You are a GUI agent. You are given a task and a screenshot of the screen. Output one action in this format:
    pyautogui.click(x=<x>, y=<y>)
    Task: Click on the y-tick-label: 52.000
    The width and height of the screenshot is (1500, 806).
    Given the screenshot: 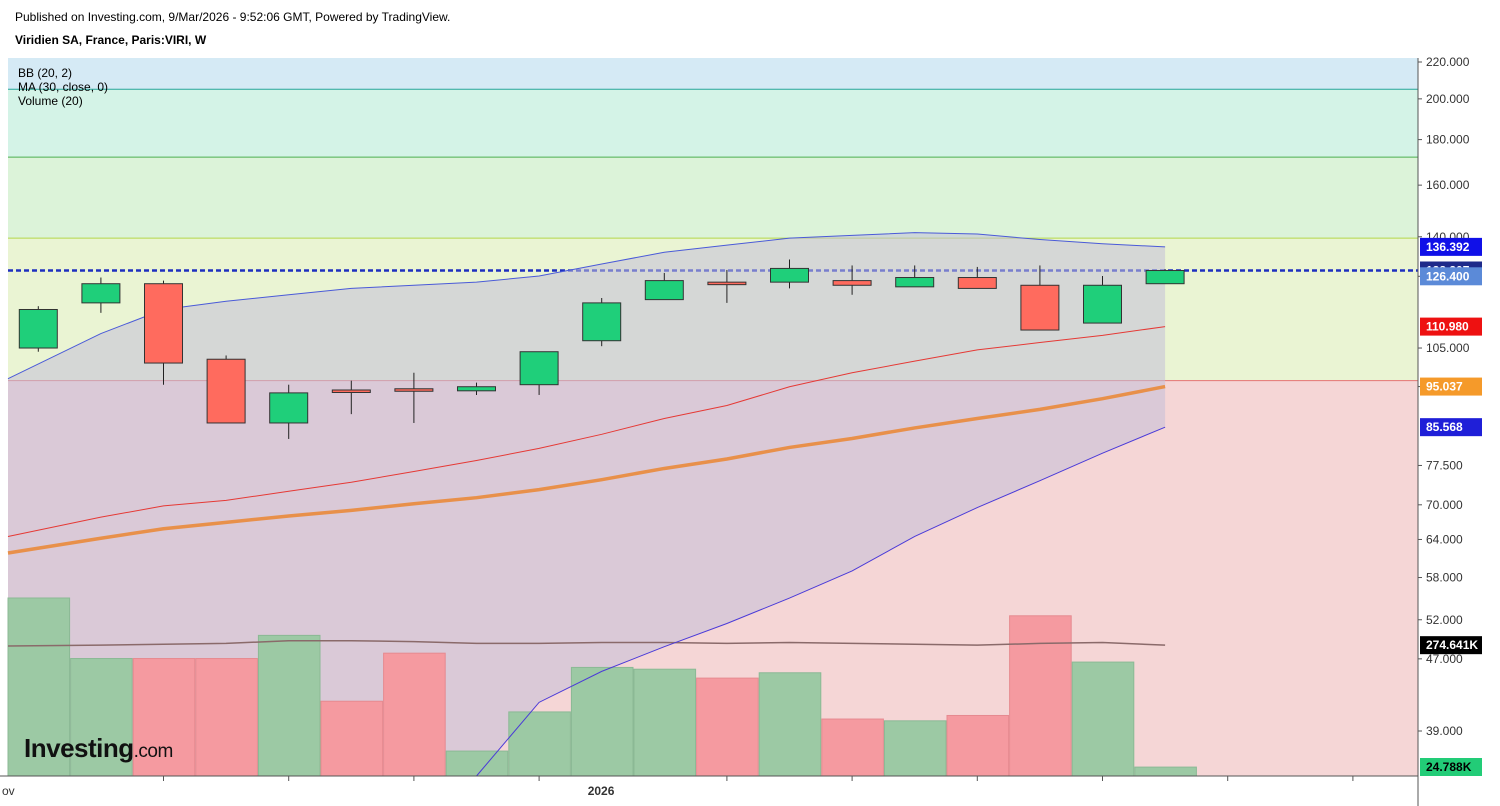 What is the action you would take?
    pyautogui.click(x=1444, y=620)
    